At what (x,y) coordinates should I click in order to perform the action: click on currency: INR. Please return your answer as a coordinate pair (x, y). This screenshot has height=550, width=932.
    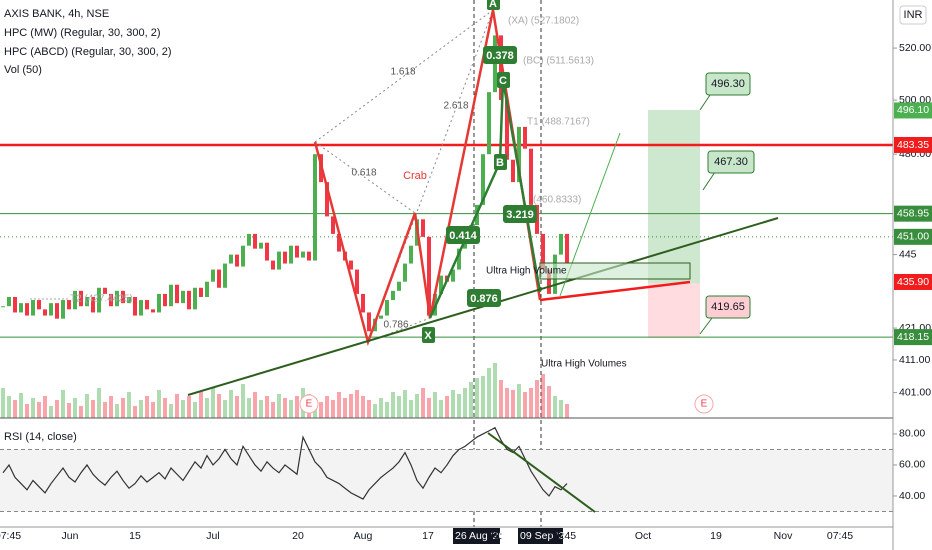
    Looking at the image, I should click on (913, 15).